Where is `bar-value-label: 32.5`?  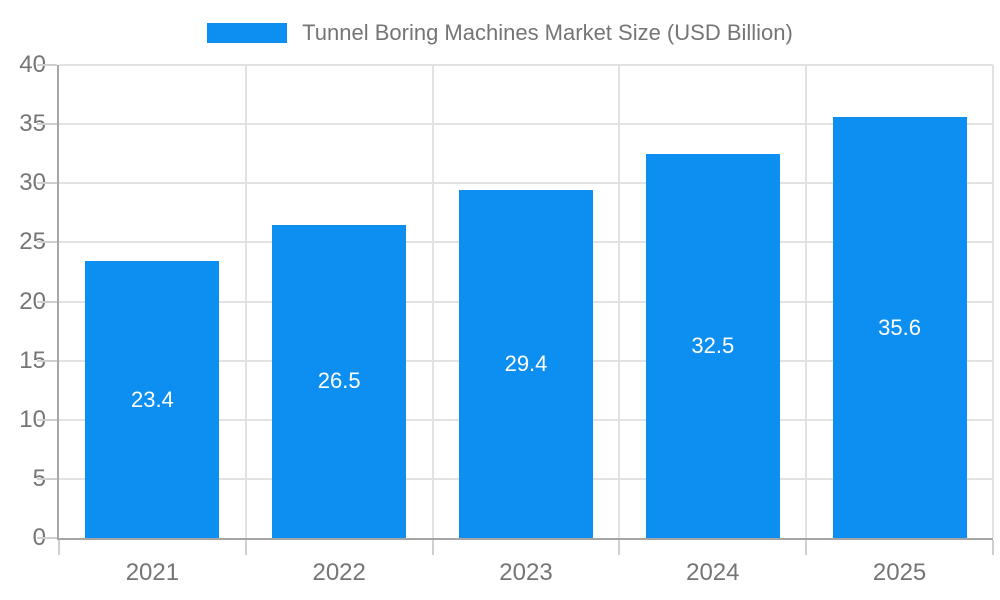
bar-value-label: 32.5 is located at coordinates (713, 345).